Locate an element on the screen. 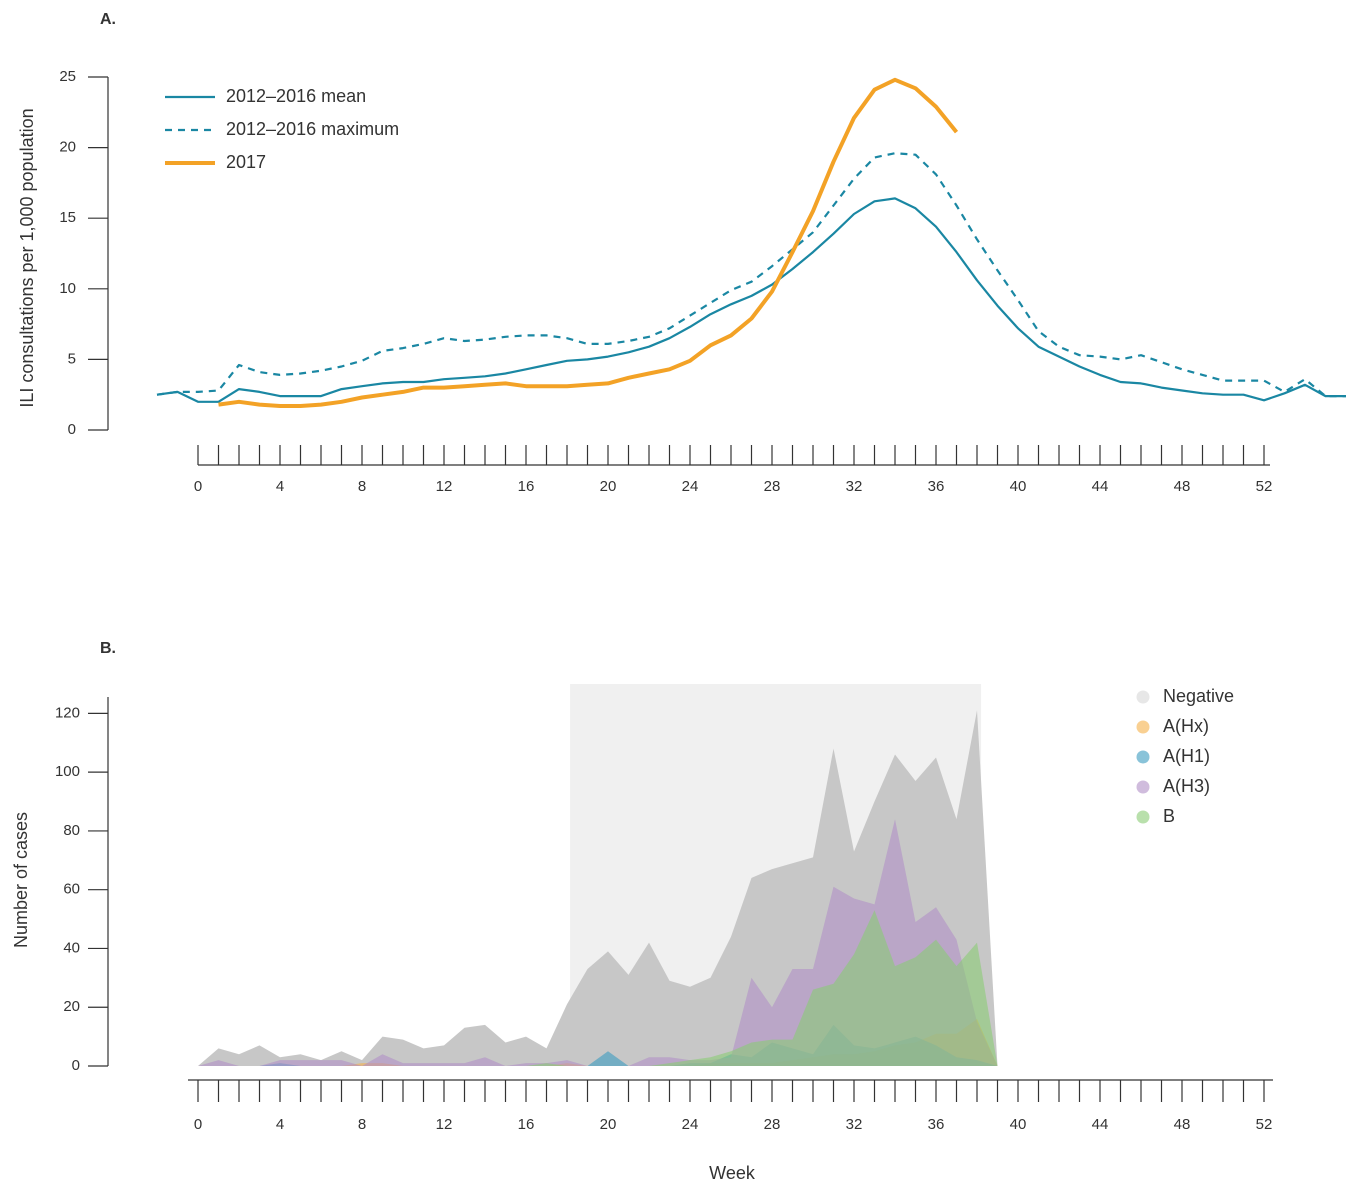 The image size is (1362, 1185). y-tick-label: 40 is located at coordinates (71, 947).